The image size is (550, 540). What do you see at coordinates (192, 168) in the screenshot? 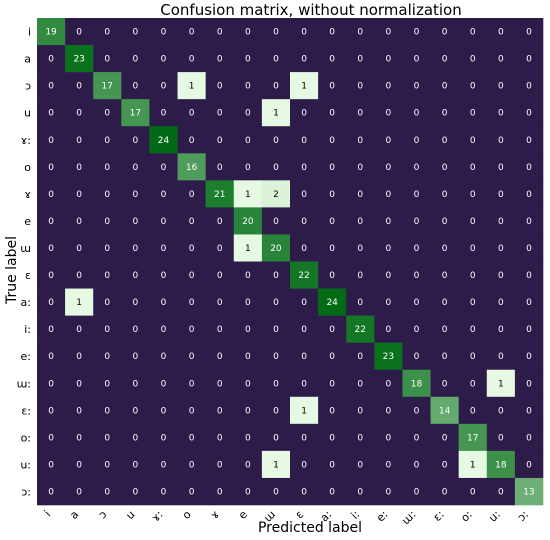
I see `cell-value-label: 16` at bounding box center [192, 168].